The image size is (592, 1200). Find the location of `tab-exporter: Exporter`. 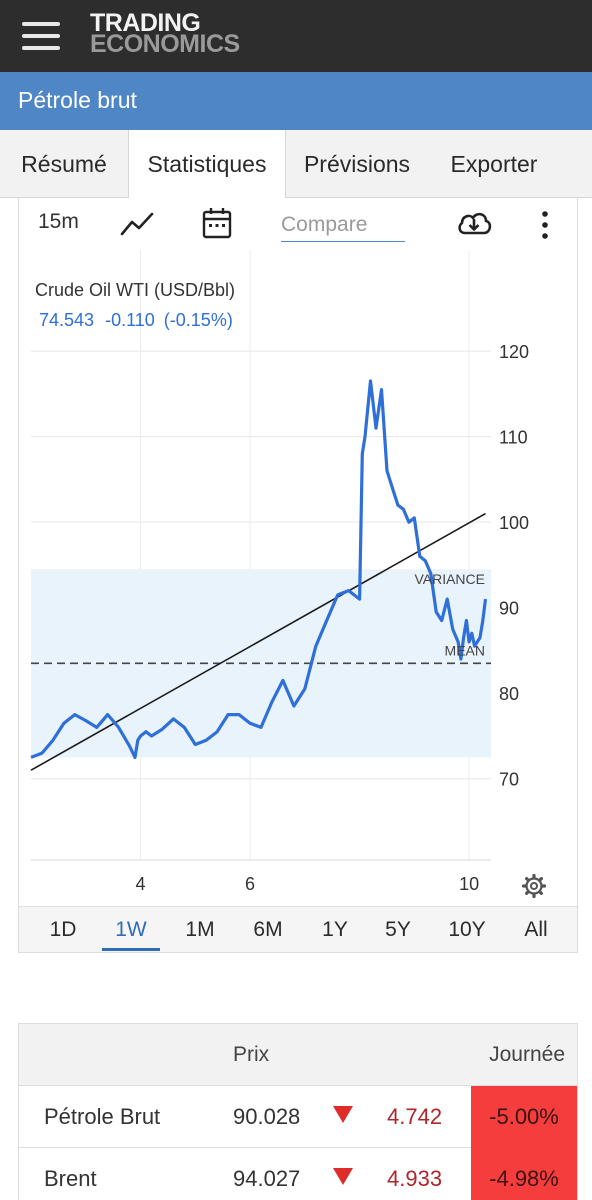

tab-exporter: Exporter is located at coordinates (494, 164).